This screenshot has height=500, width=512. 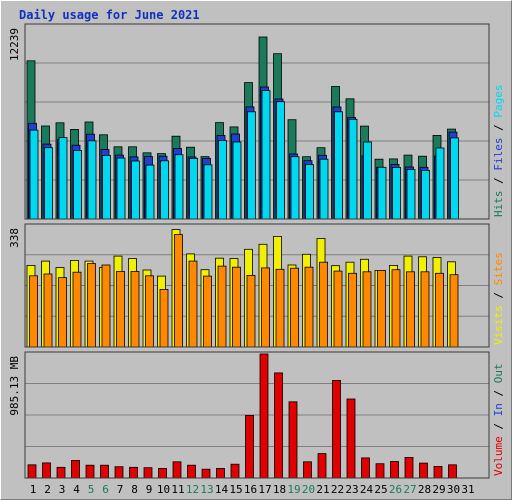 I want to click on x-tick-label: 15, so click(x=235, y=489).